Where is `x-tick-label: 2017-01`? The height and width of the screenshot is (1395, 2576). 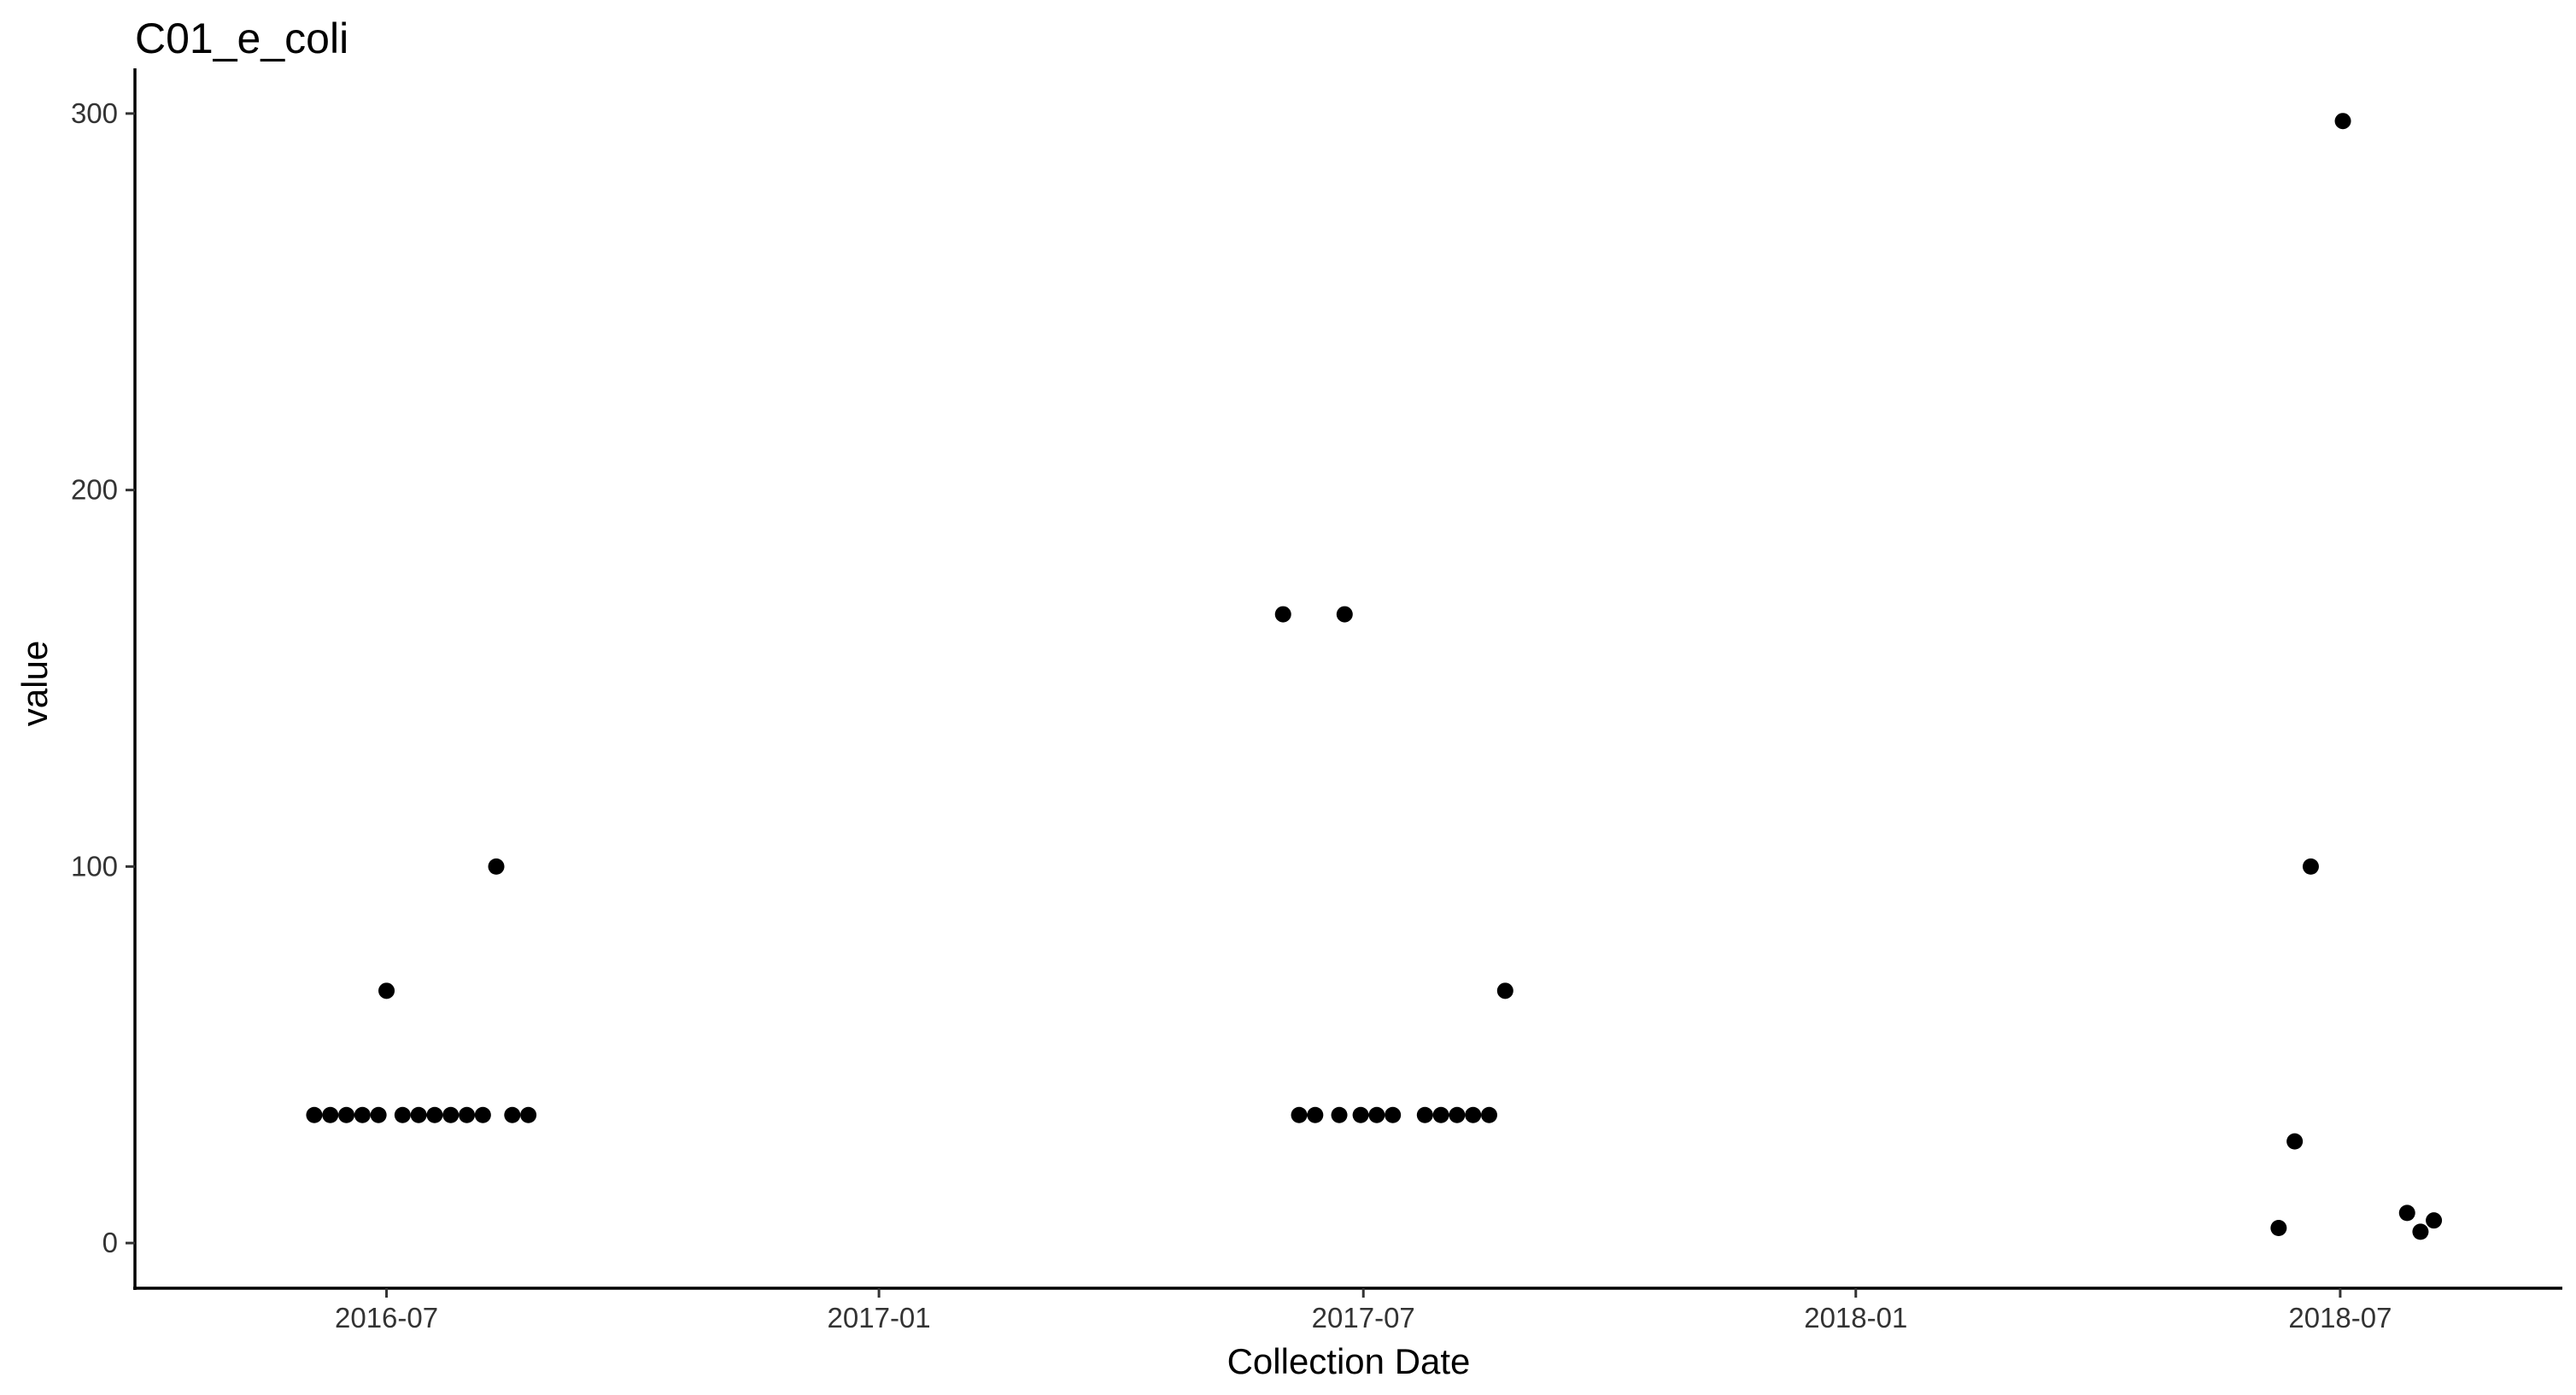 x-tick-label: 2017-01 is located at coordinates (879, 1317).